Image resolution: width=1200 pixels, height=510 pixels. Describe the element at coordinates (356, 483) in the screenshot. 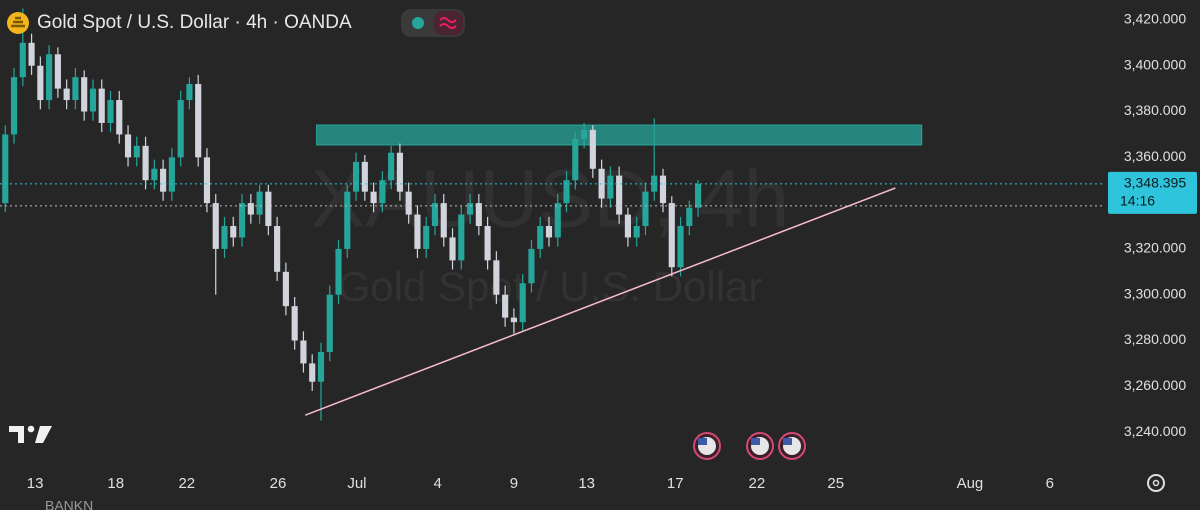

I see `x-tick-label: Jul` at that location.